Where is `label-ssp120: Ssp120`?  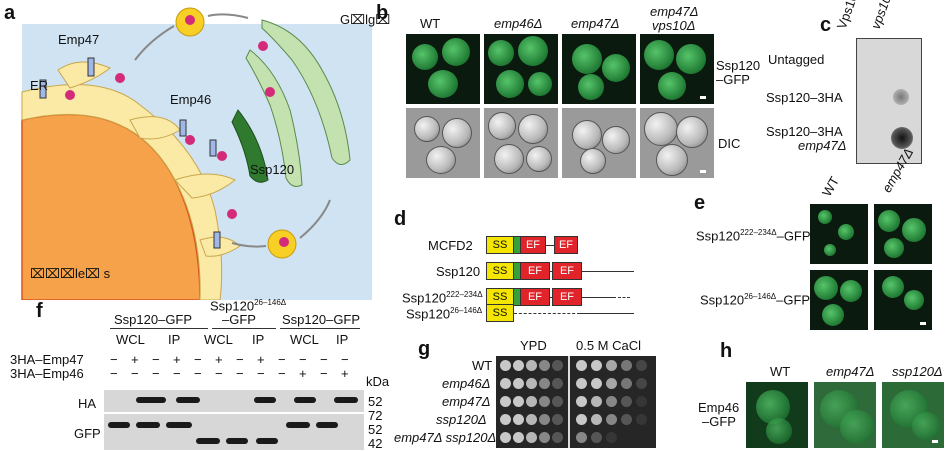
label-ssp120: Ssp120 is located at coordinates (272, 169).